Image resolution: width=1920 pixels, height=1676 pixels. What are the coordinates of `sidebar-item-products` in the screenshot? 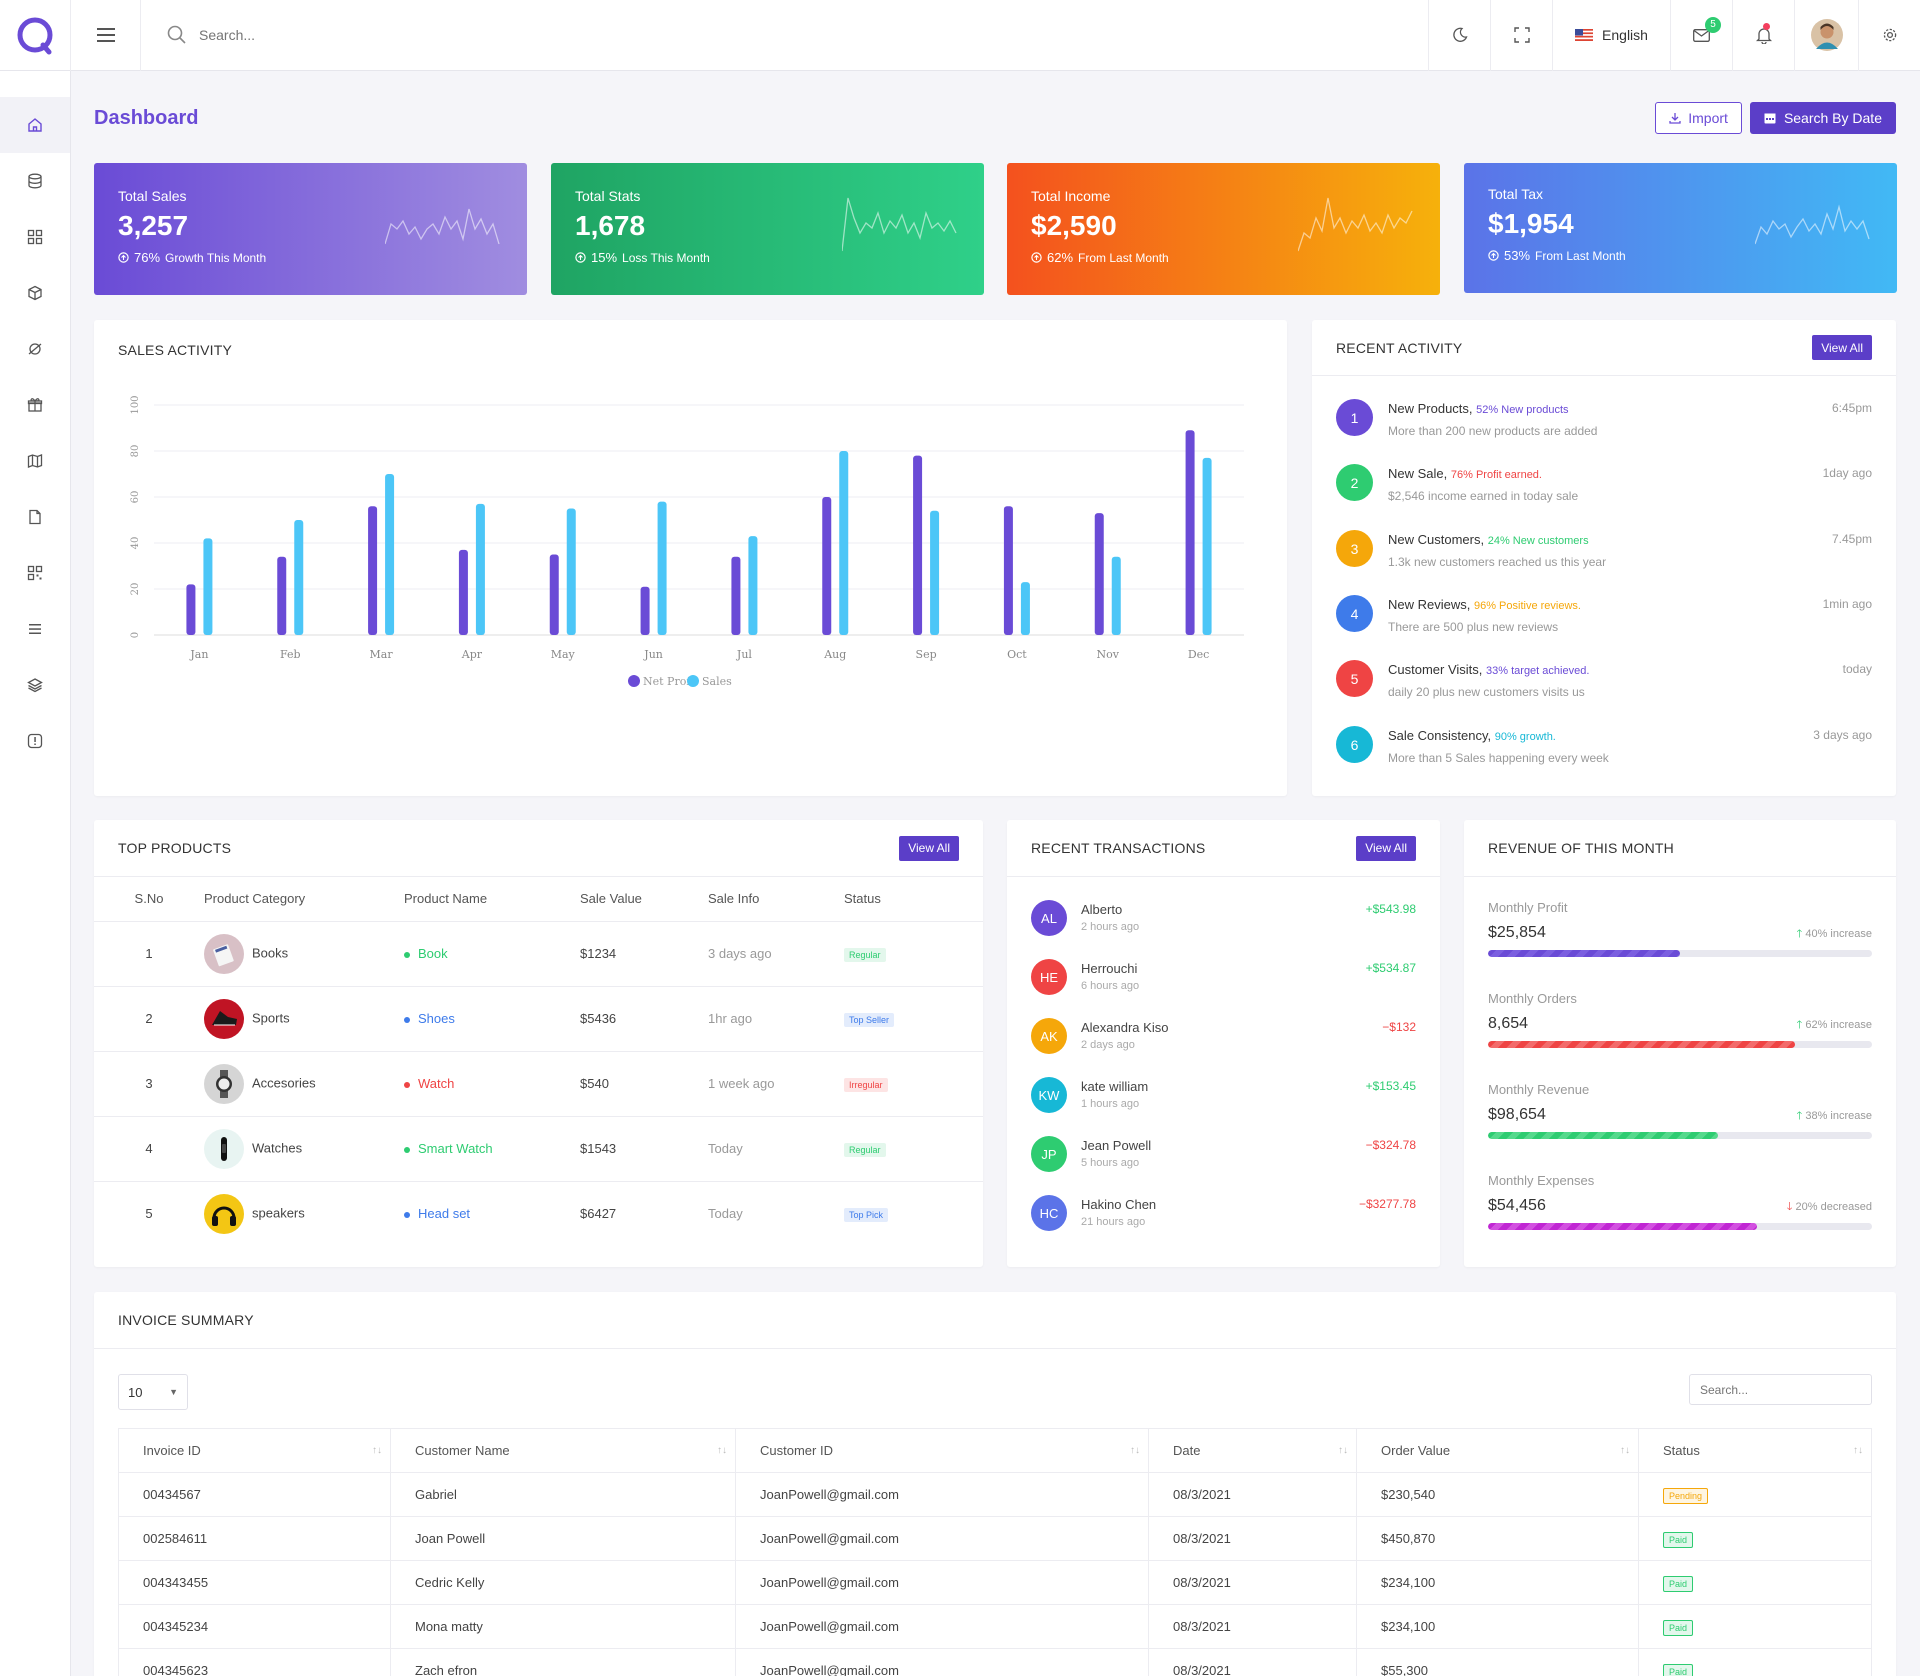 It's located at (35, 293).